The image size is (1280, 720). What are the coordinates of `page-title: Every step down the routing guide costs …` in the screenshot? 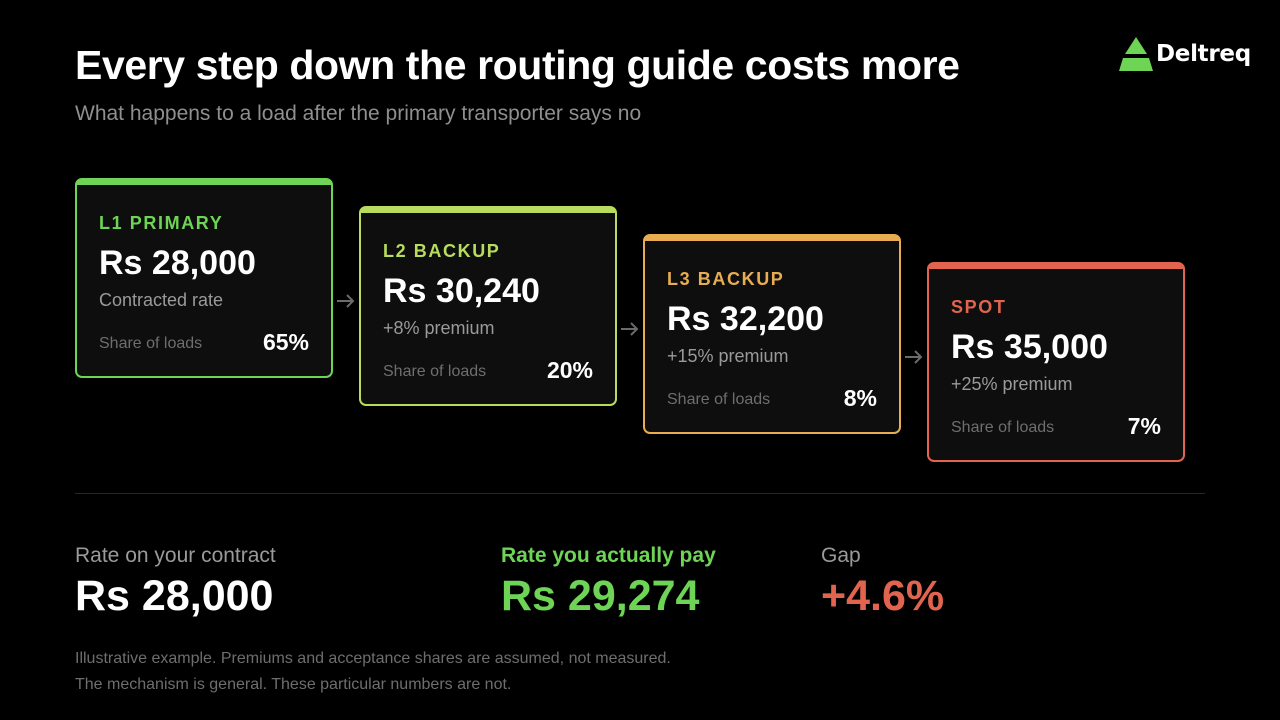 It's located at (517, 65).